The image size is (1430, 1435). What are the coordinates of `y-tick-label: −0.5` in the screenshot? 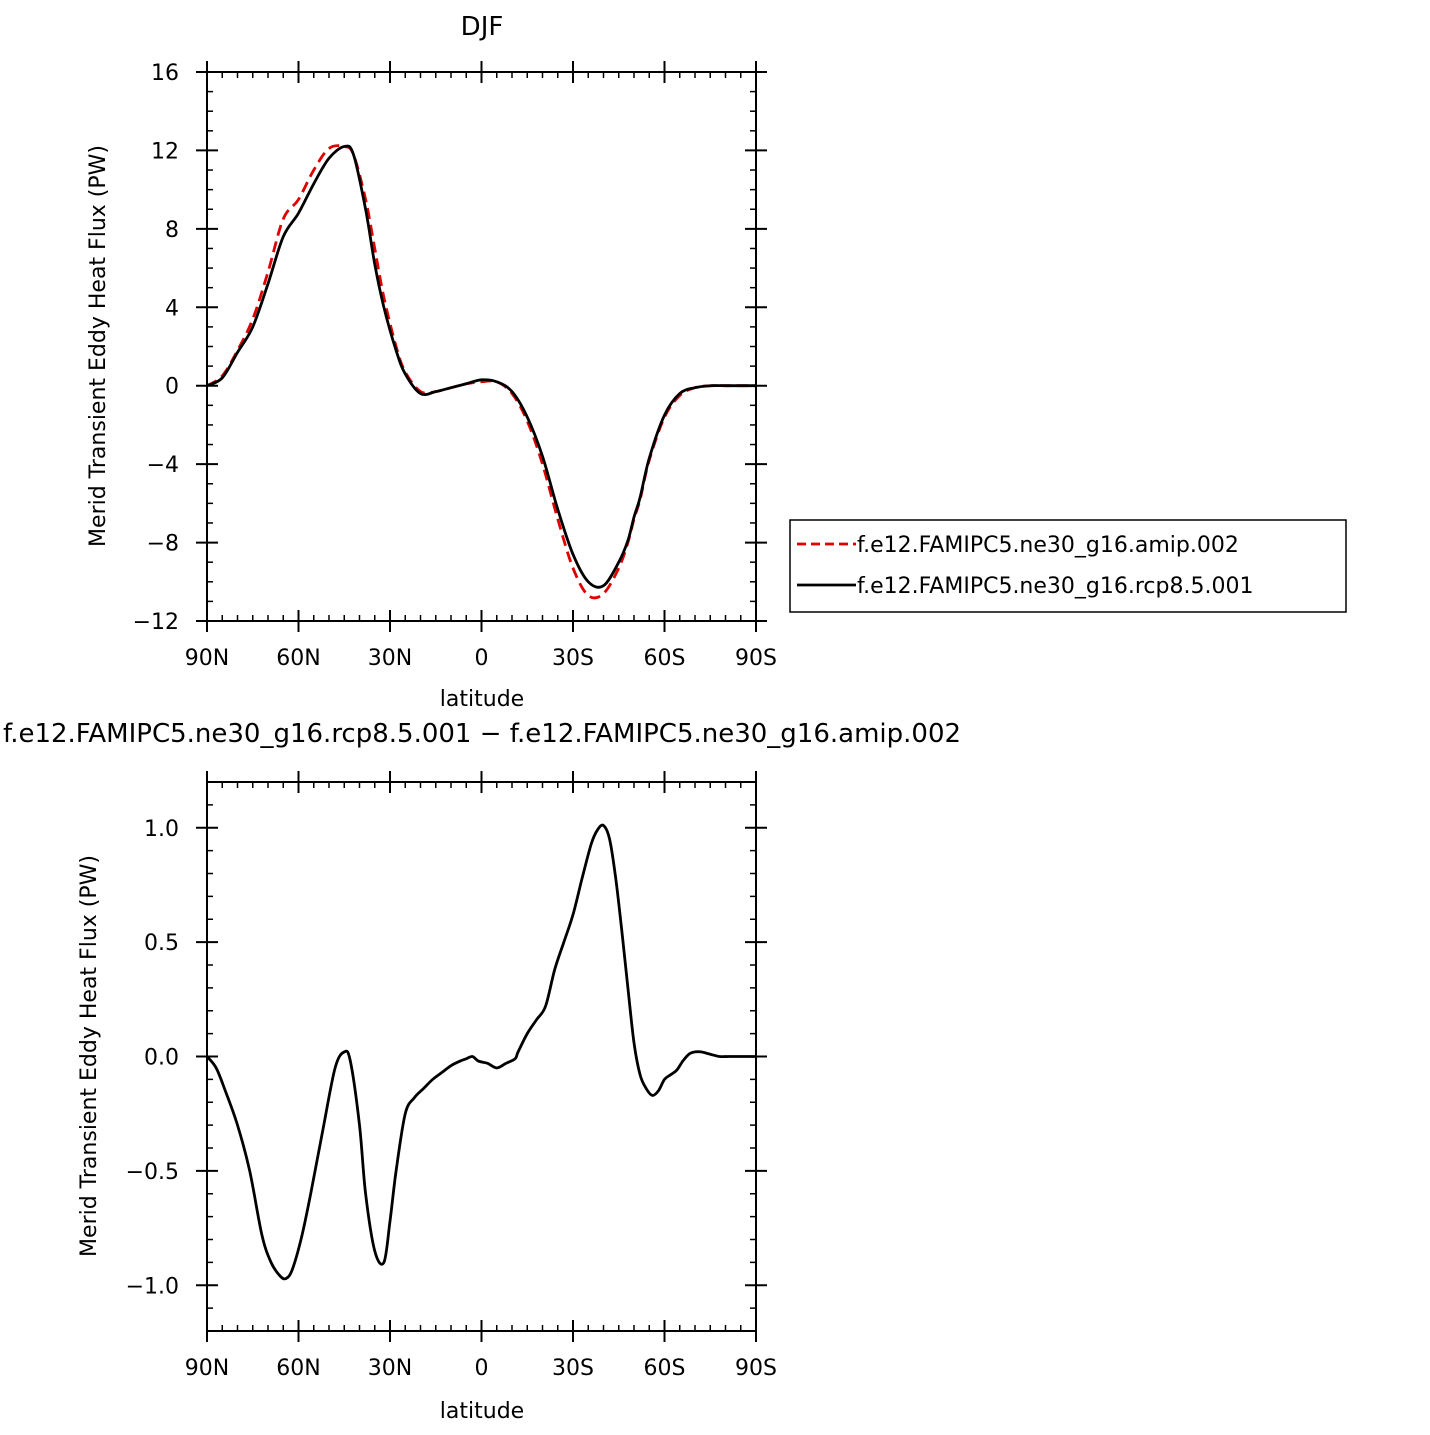 It's located at (152, 1172).